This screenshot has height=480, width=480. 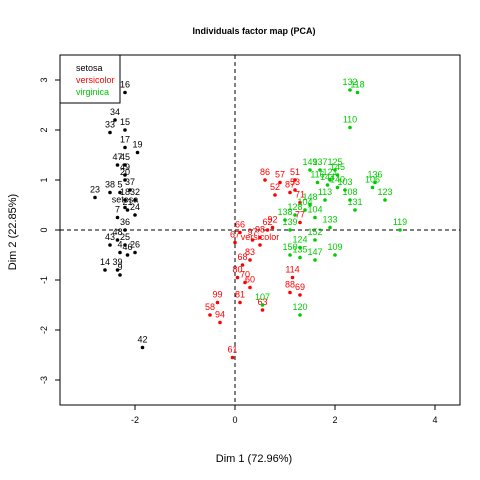 I want to click on data-point-label: 23, so click(x=95, y=190).